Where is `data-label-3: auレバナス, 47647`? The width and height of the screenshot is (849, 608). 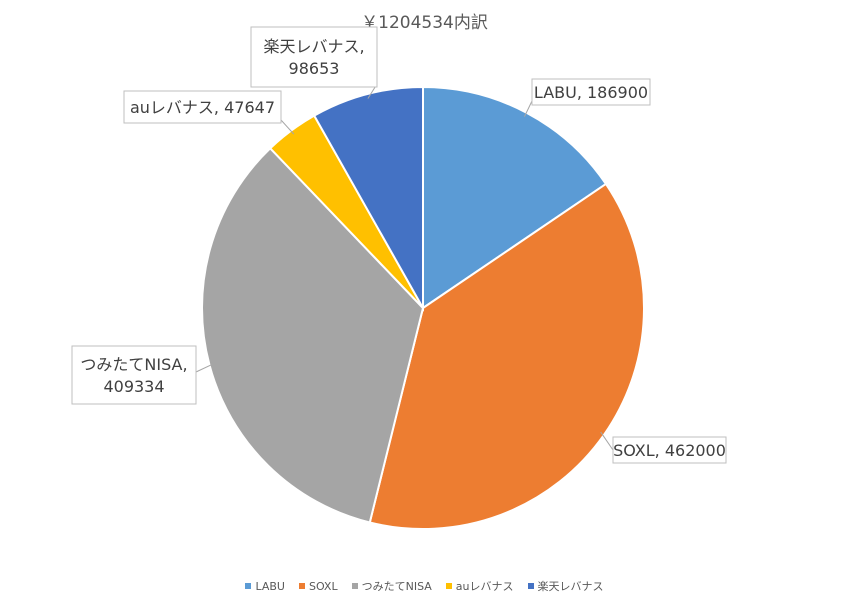 data-label-3: auレバナス, 47647 is located at coordinates (202, 107).